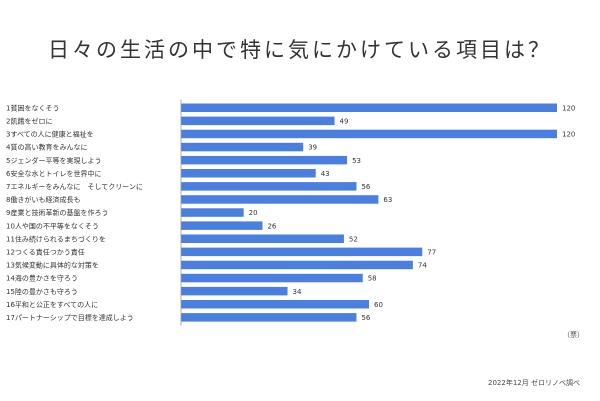  What do you see at coordinates (297, 292) in the screenshot?
I see `data-label: 34` at bounding box center [297, 292].